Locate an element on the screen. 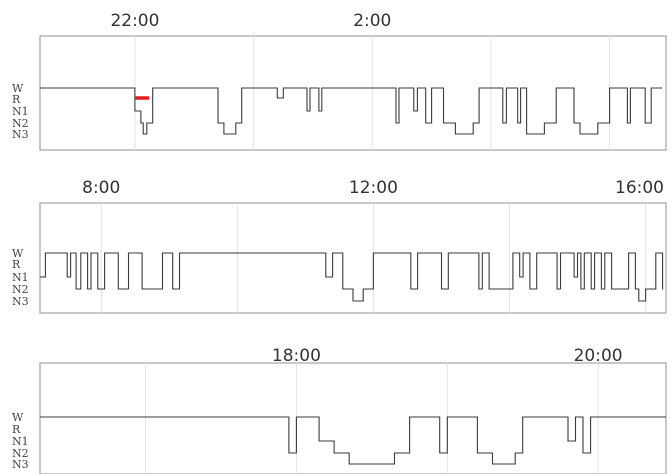 Image resolution: width=672 pixels, height=474 pixels. time-tick-label: 2:00 is located at coordinates (372, 21).